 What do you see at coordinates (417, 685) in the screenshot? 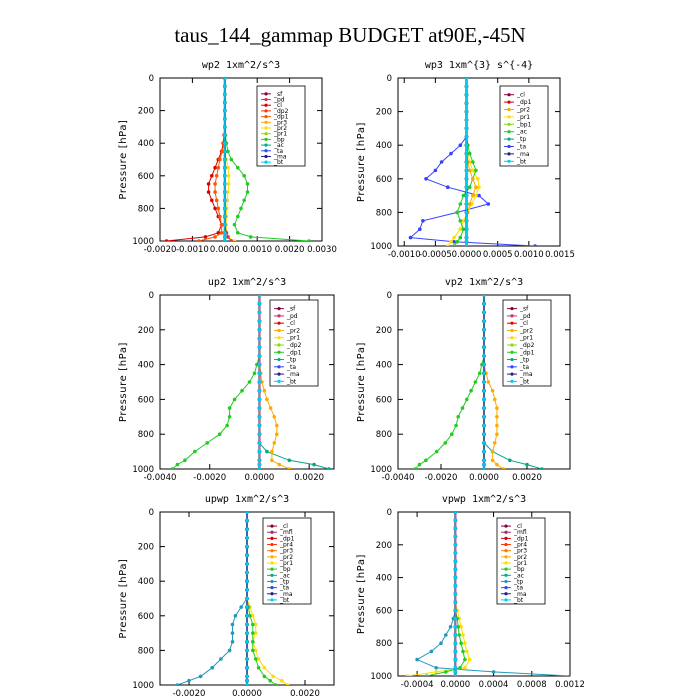
I see `x-tick-label: -0.0004` at bounding box center [417, 685].